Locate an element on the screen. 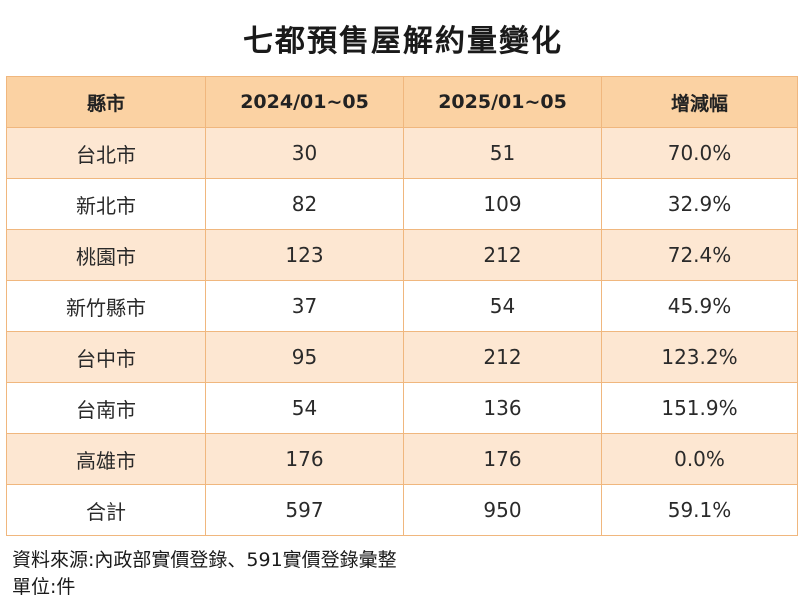 The width and height of the screenshot is (806, 609). cell-change: 32.9% is located at coordinates (699, 204).